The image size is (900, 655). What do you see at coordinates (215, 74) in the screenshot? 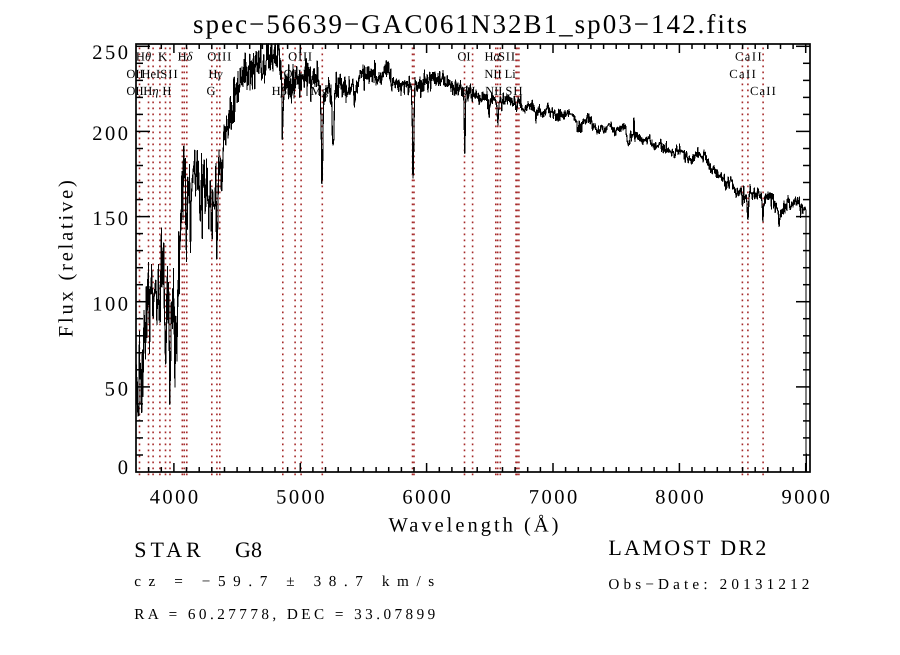
I see `svg-text: Hγ` at bounding box center [215, 74].